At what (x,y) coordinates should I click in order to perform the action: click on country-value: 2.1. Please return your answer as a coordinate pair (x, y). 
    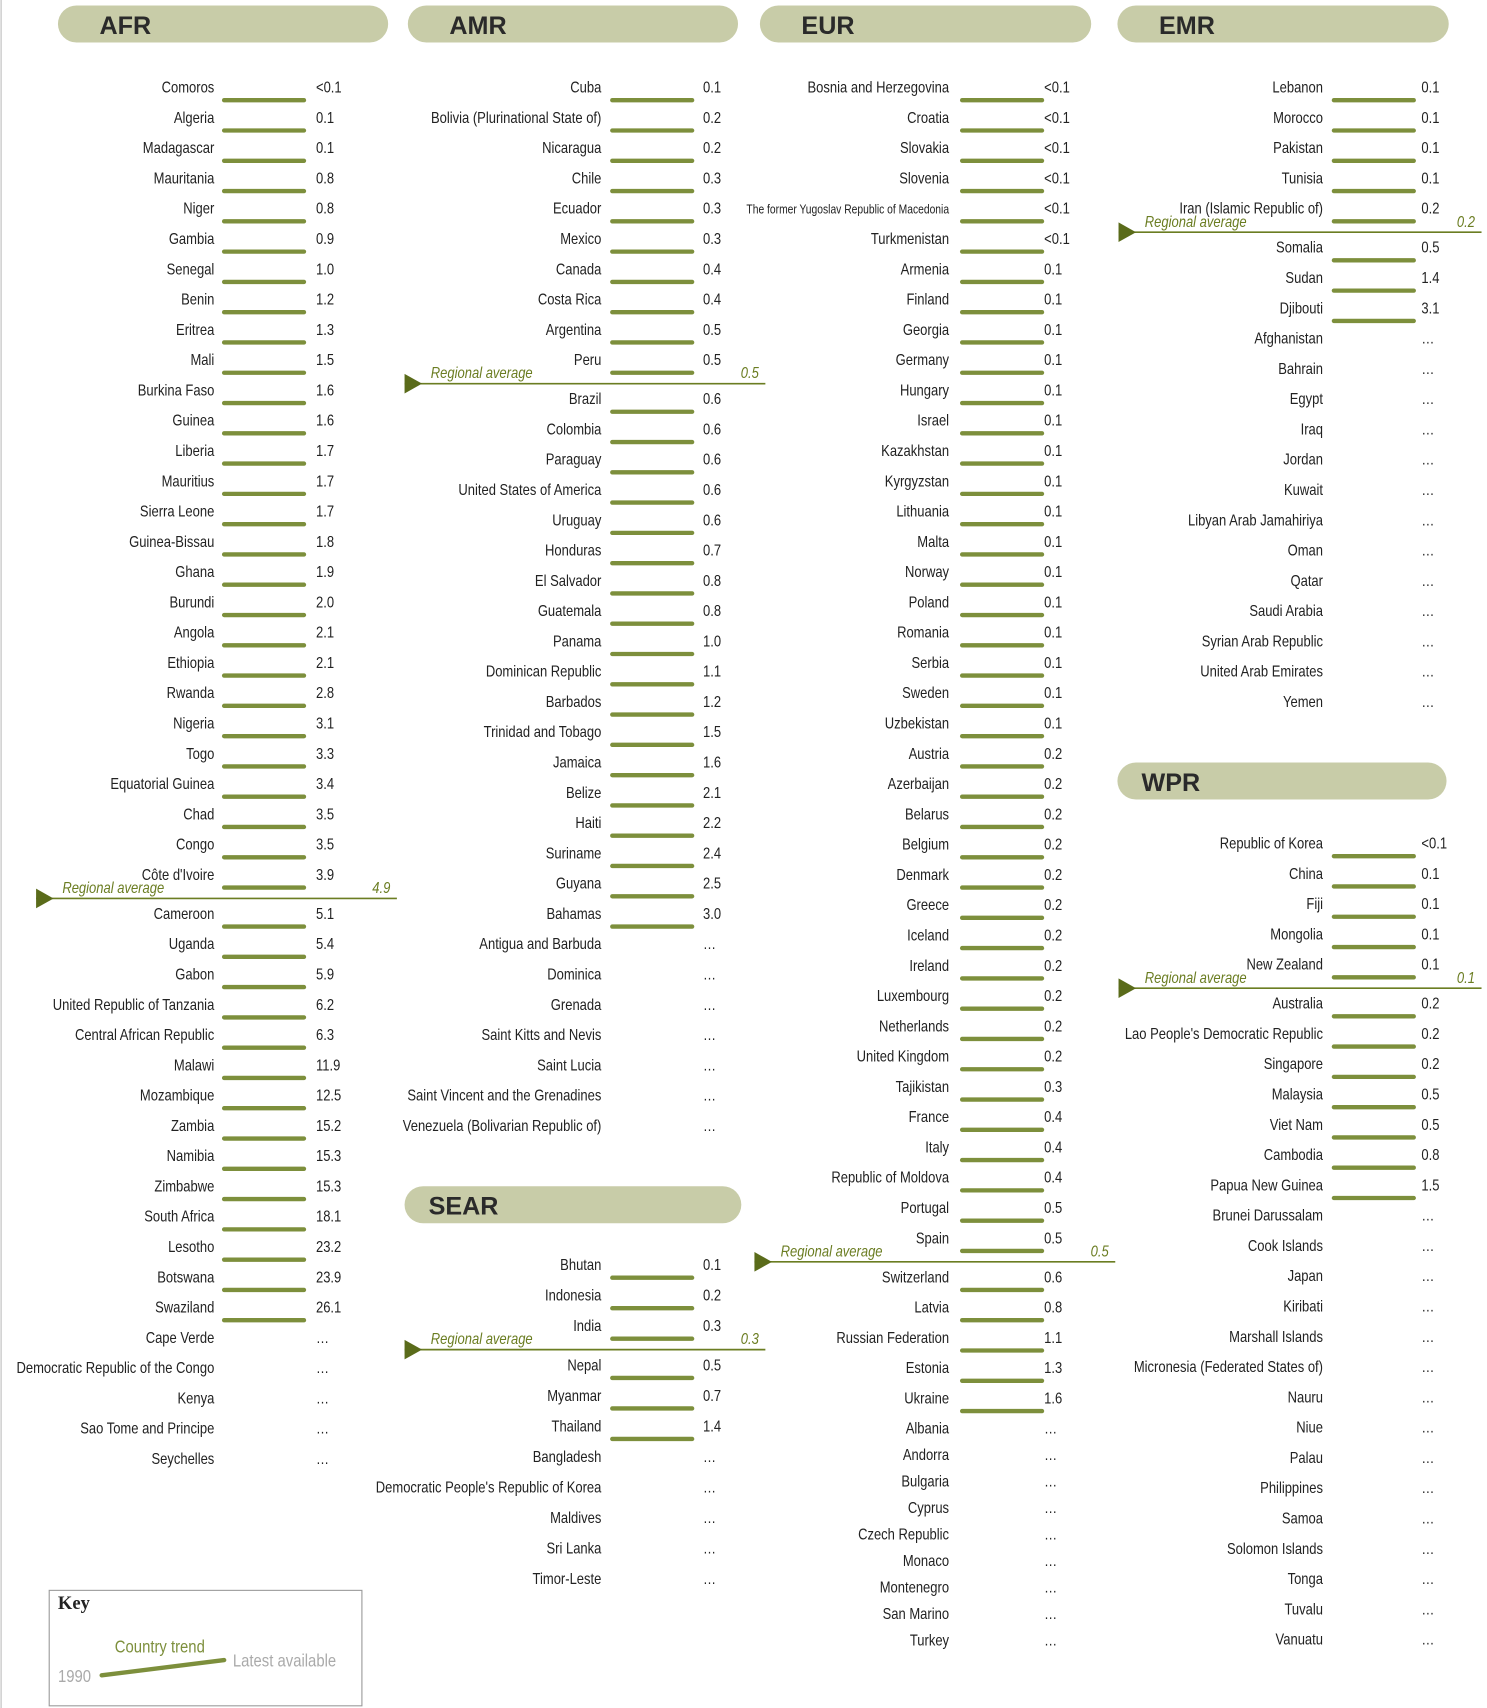
    Looking at the image, I should click on (325, 633).